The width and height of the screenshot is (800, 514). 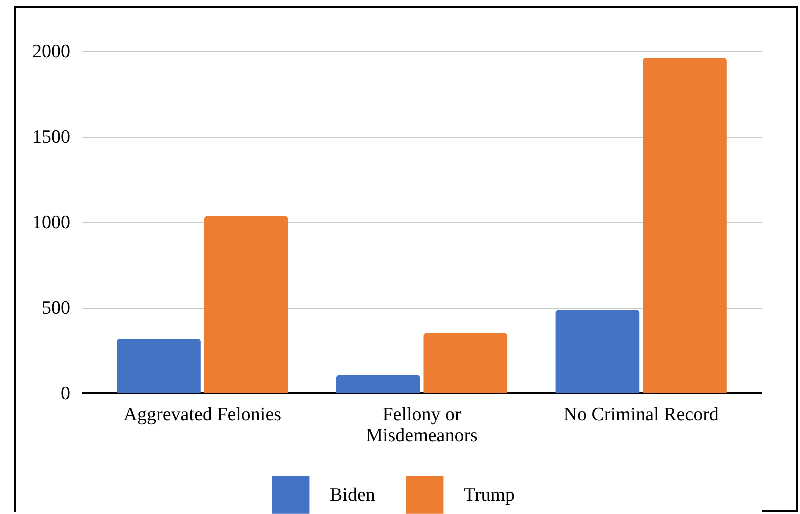 I want to click on y-tick-label: 1000, so click(x=51, y=223).